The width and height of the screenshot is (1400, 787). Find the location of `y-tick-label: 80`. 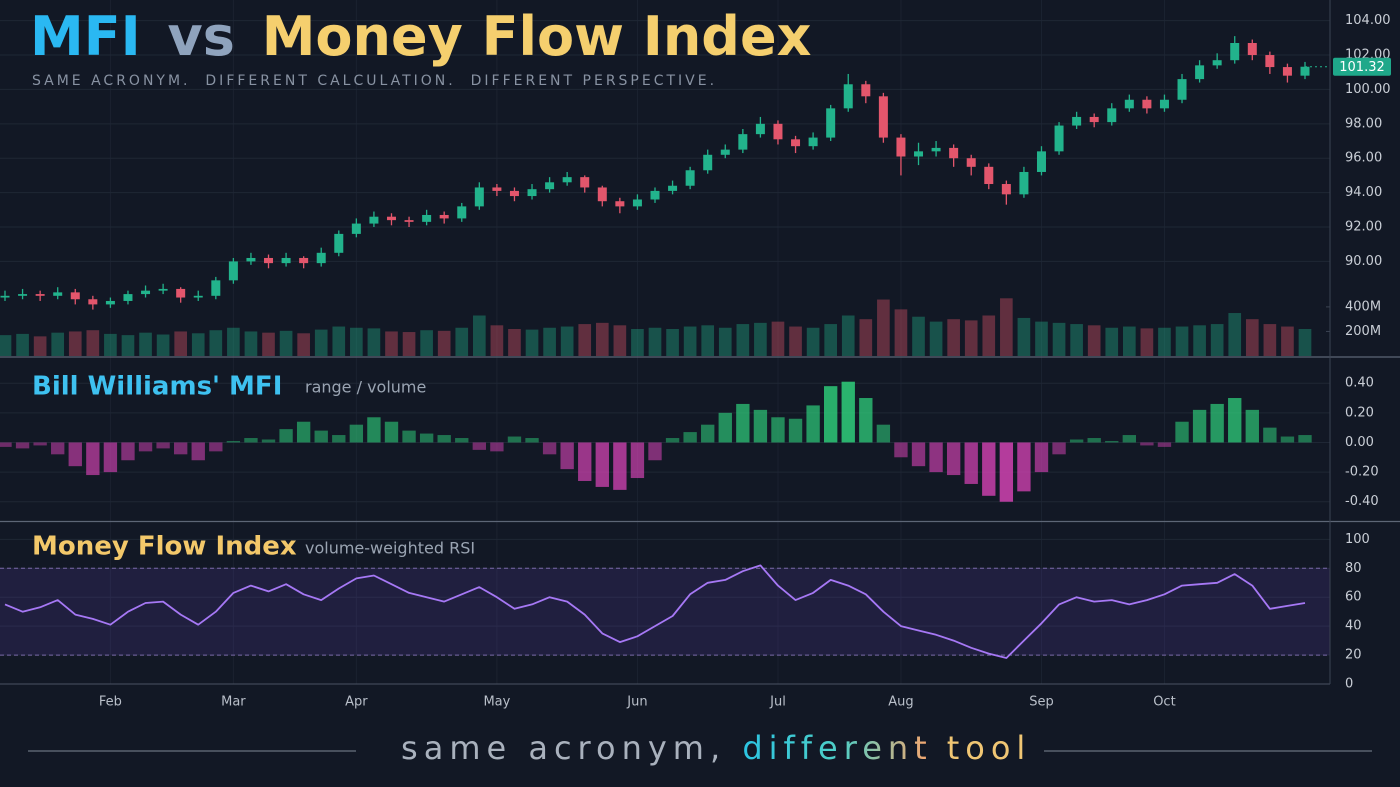

y-tick-label: 80 is located at coordinates (1353, 568).